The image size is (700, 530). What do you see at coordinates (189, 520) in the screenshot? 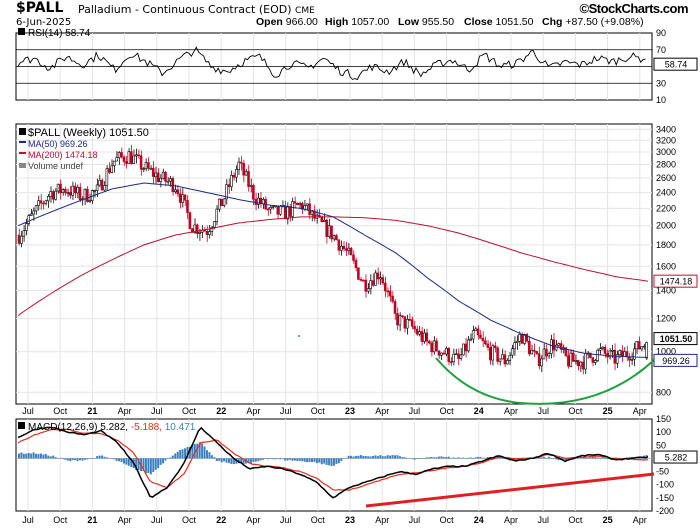
I see `x-tick-label-bottom: Oct` at bounding box center [189, 520].